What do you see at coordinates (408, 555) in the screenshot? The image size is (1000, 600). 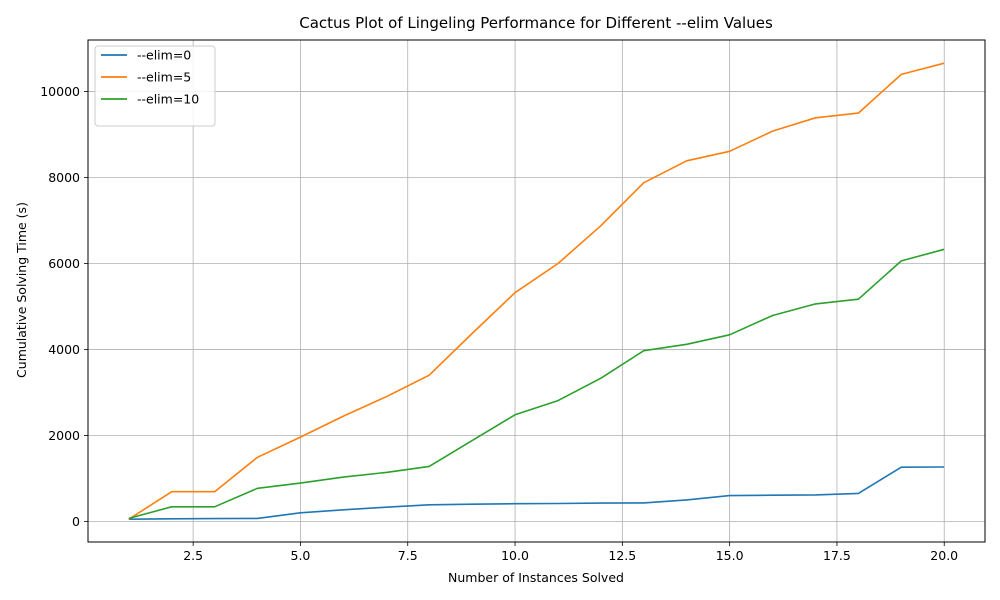 I see `x-tick-label: 7.5` at bounding box center [408, 555].